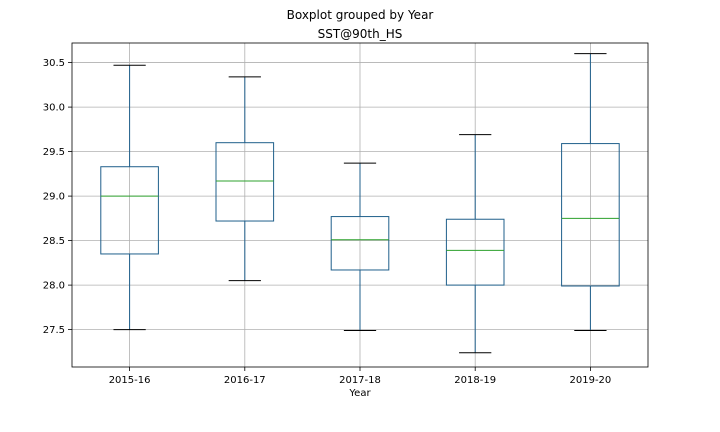  What do you see at coordinates (54, 241) in the screenshot?
I see `y-tick-label: 28.5` at bounding box center [54, 241].